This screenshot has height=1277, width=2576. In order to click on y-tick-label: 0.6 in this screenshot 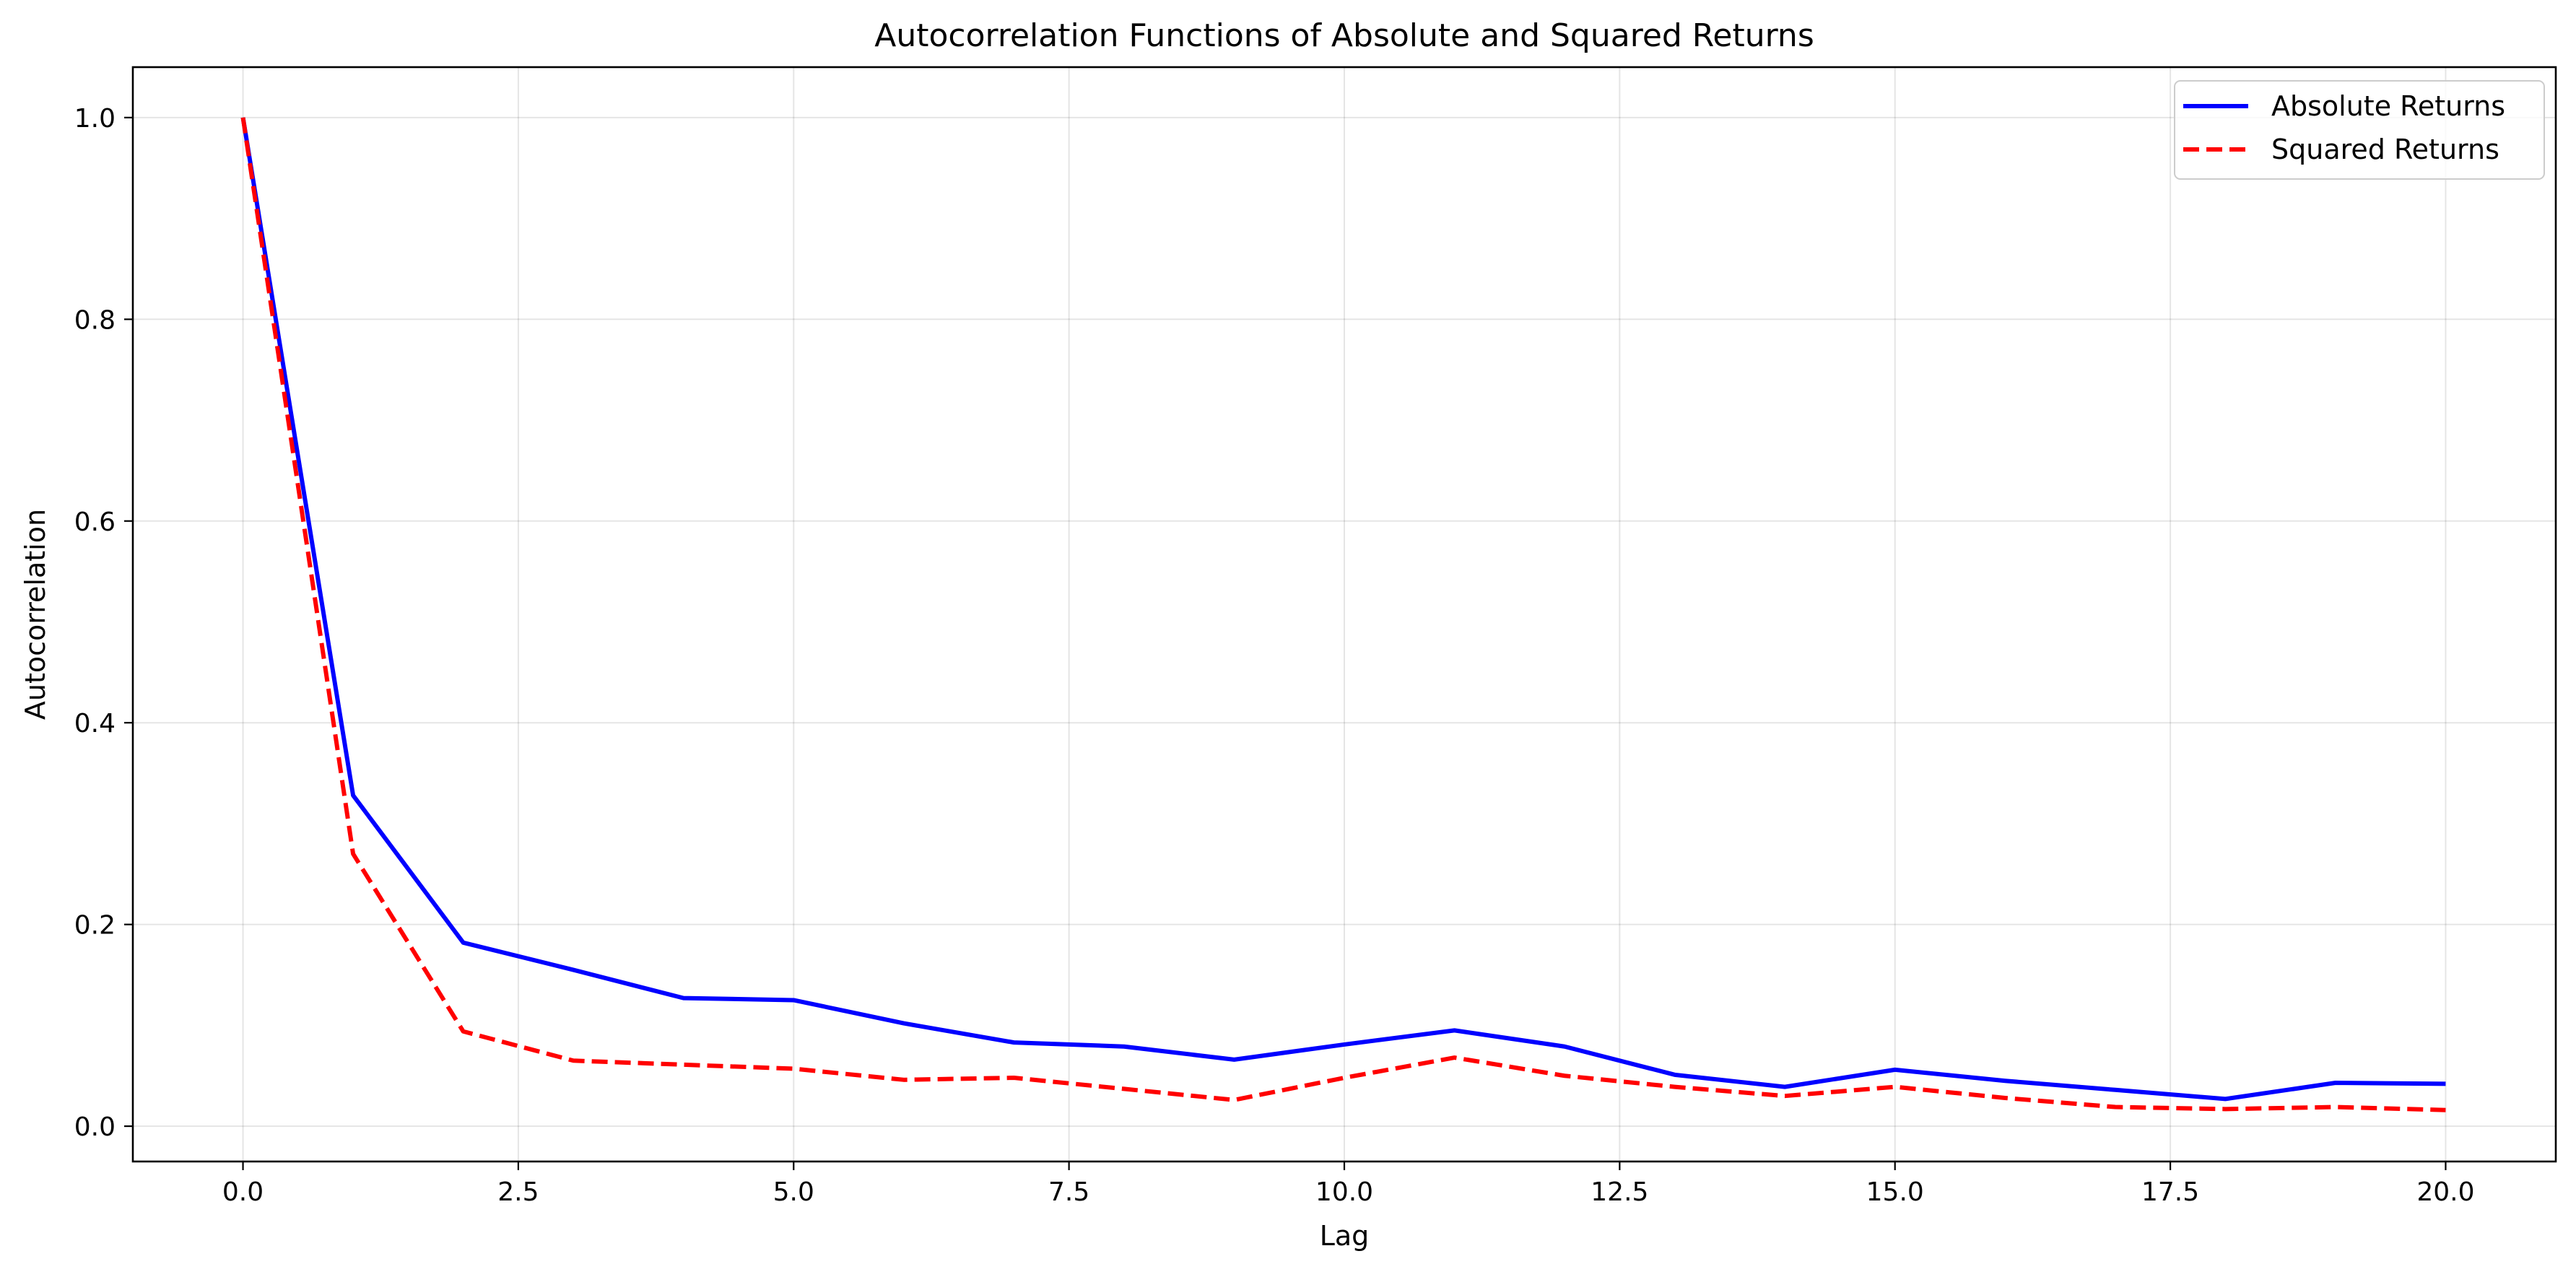, I will do `click(95, 522)`.